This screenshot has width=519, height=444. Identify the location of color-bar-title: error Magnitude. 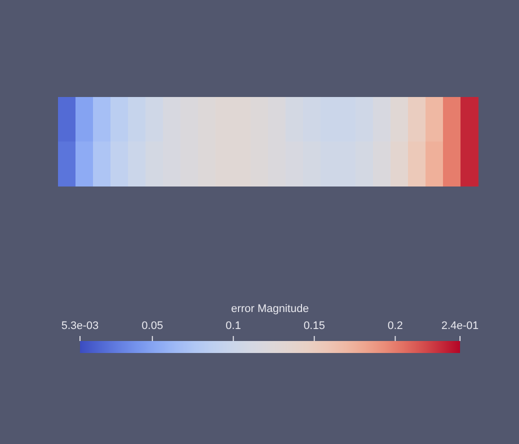
(270, 309).